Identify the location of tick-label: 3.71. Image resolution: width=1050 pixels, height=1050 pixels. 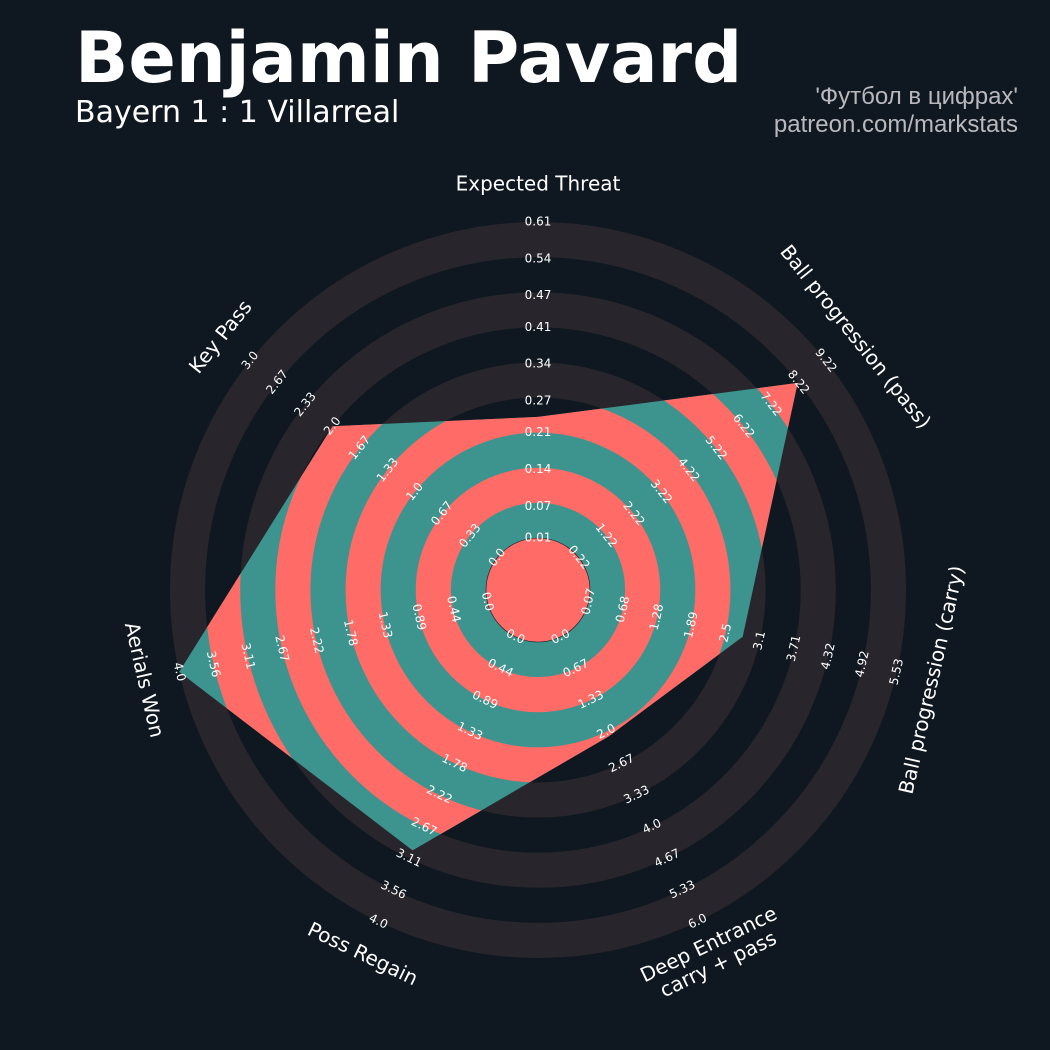
(794, 648).